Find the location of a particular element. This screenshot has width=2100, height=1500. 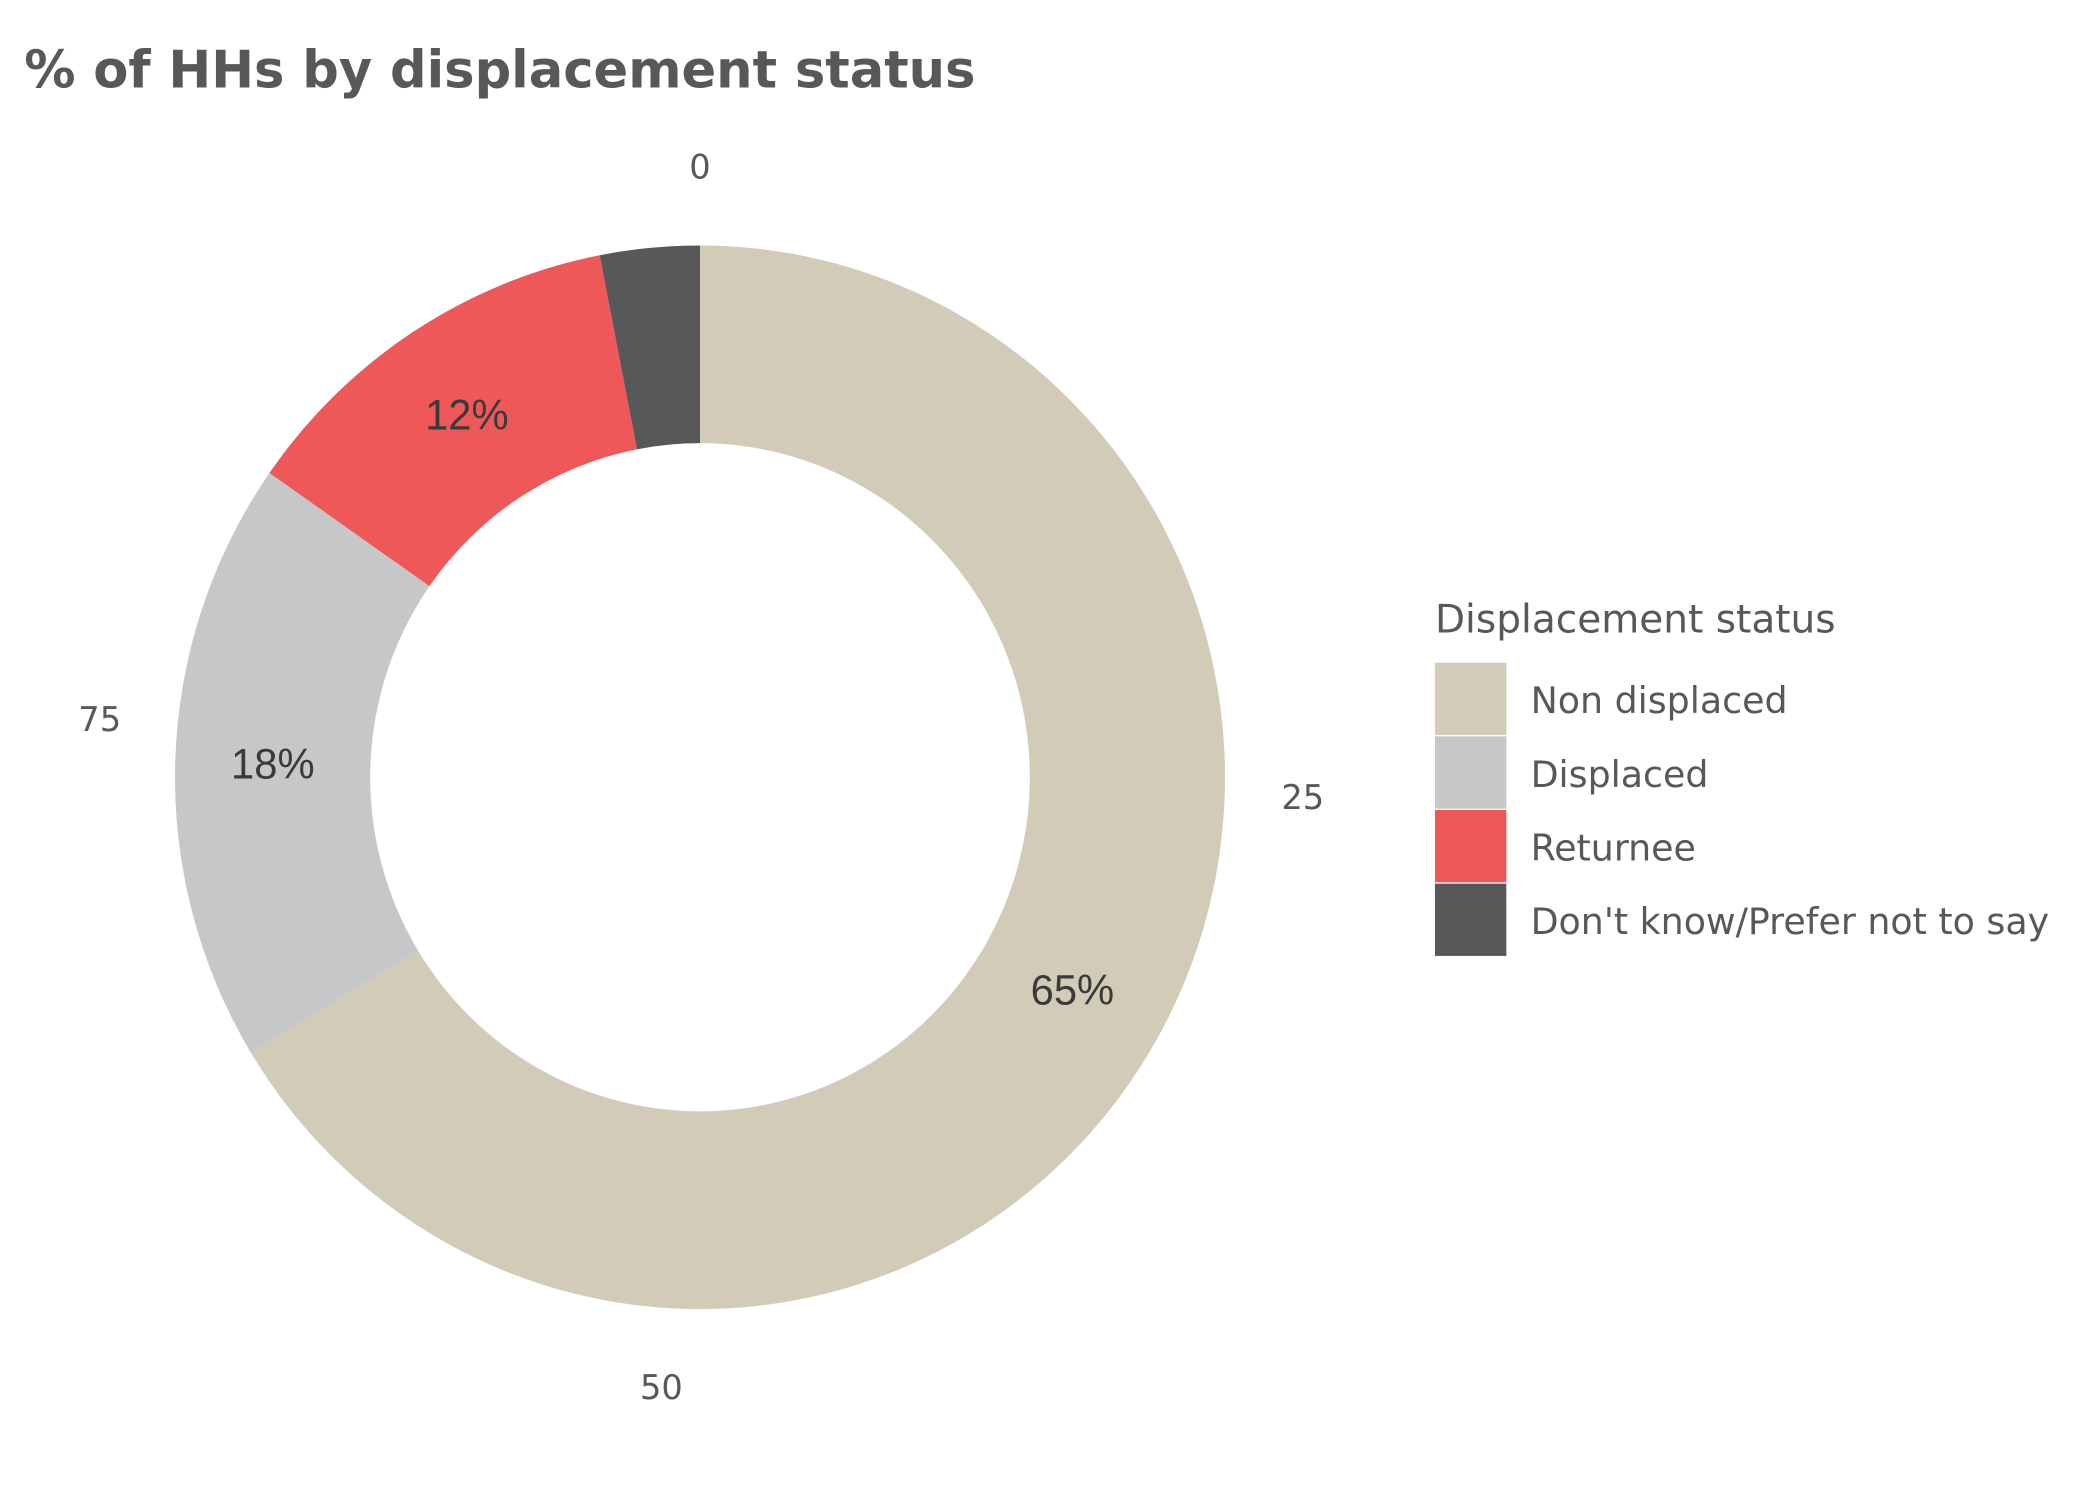

legend-label: Displaced is located at coordinates (1620, 774).